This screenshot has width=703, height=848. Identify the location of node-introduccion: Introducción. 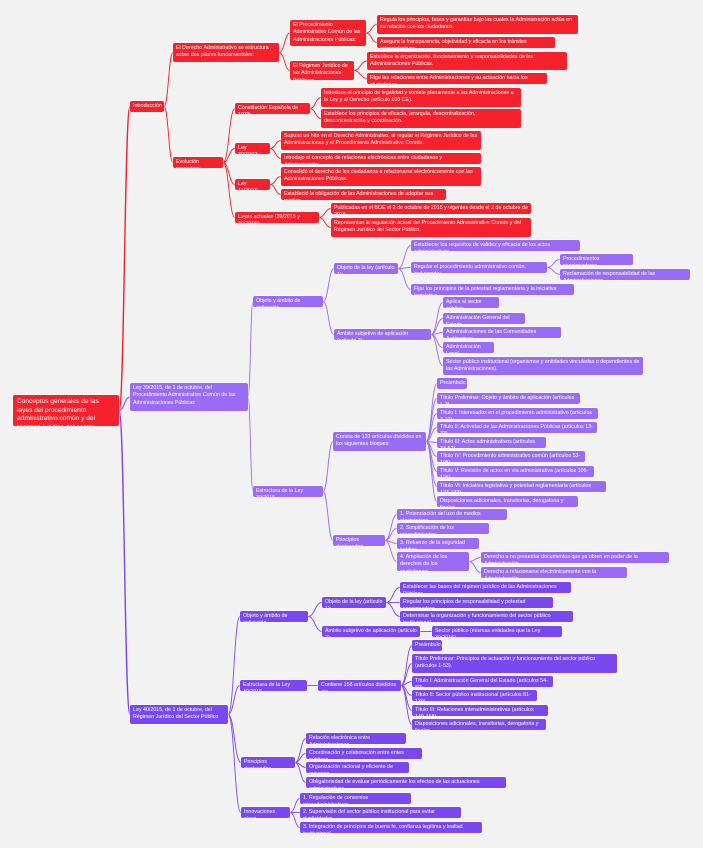
(147, 106).